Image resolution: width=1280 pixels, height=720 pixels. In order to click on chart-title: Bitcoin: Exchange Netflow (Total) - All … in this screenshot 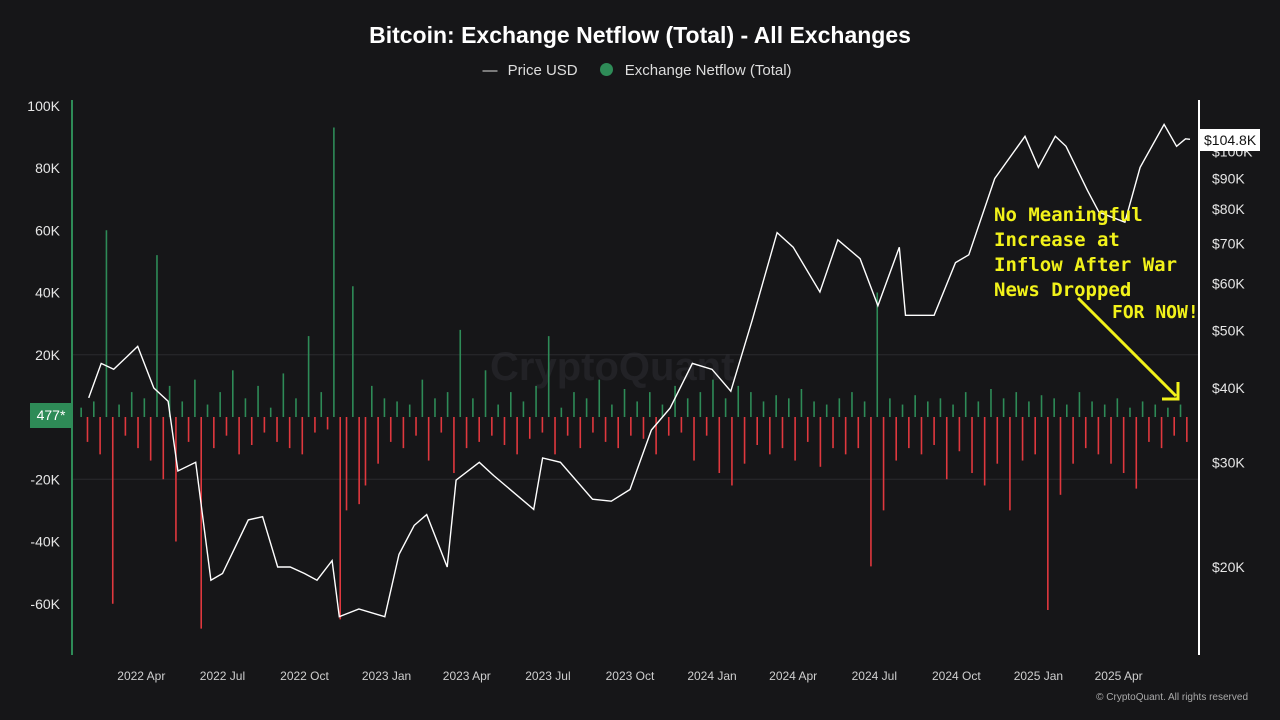, I will do `click(640, 35)`.